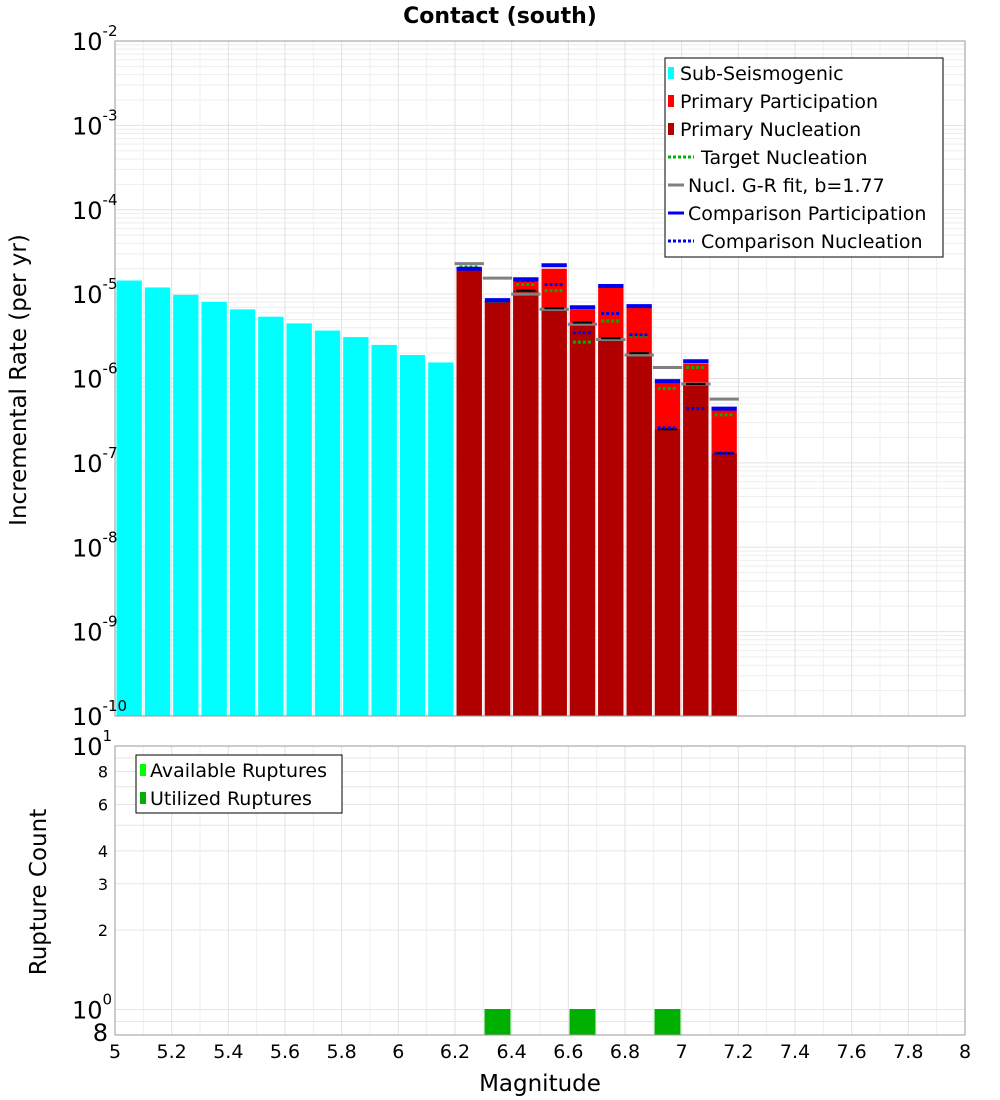  I want to click on top-y-tick-label: 10⁻⁵, so click(95, 292).